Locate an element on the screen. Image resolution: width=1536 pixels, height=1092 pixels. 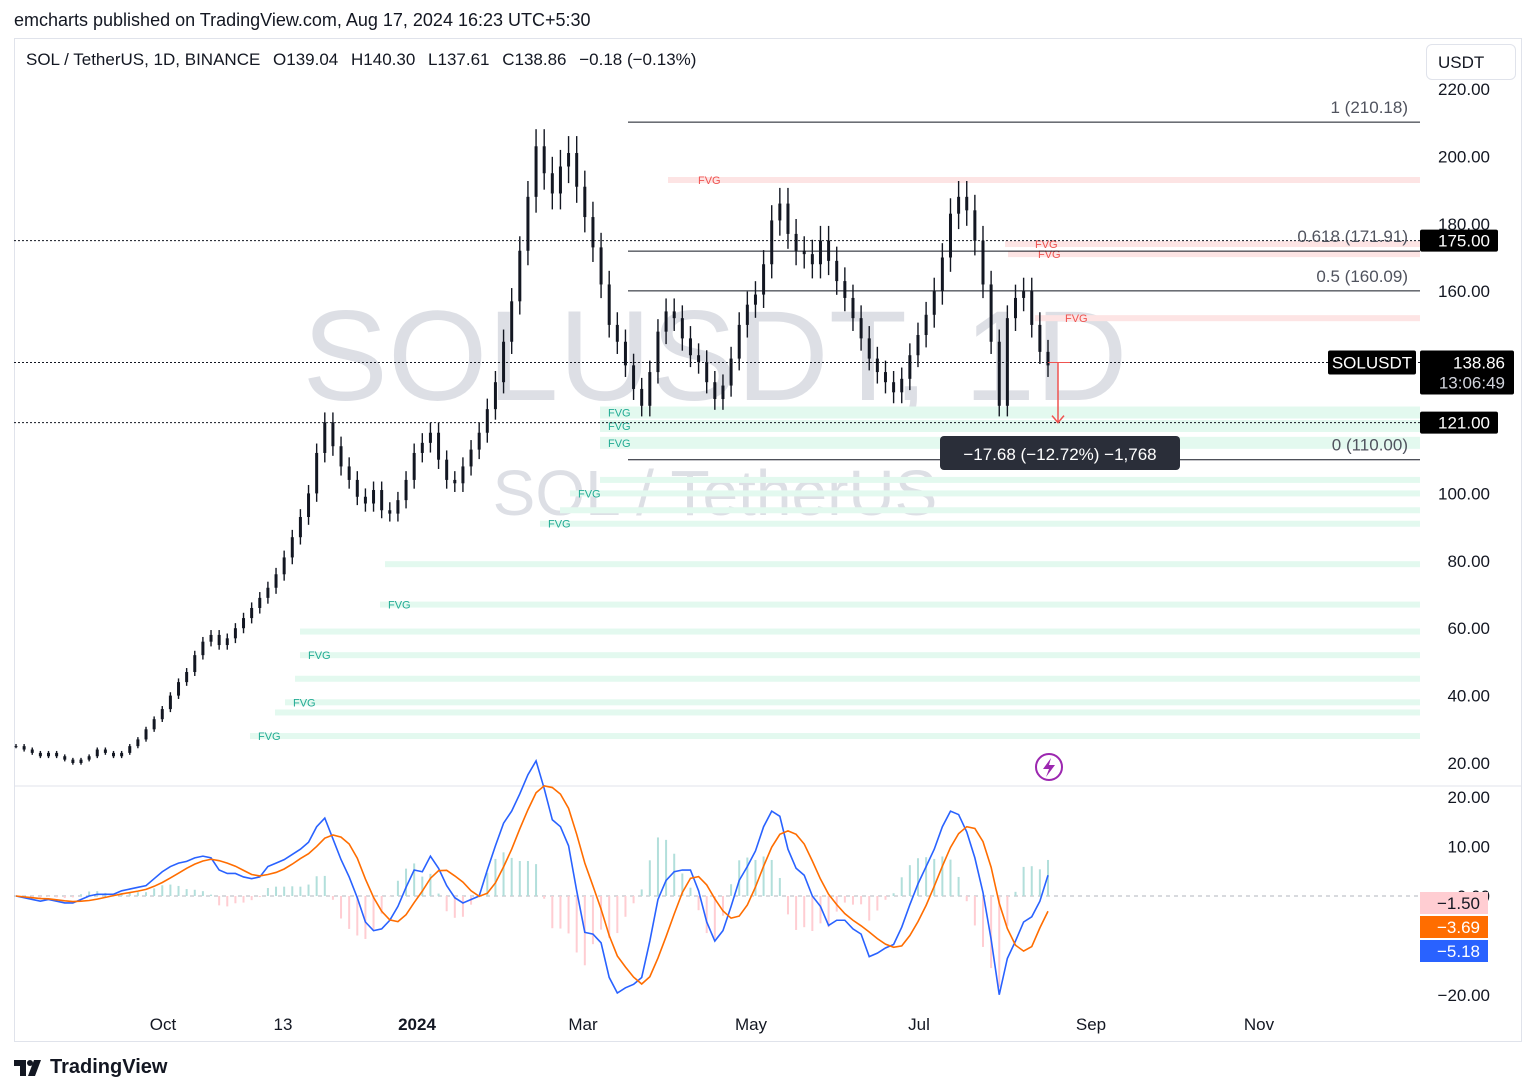
fib-label: 0 (110.00) is located at coordinates (1370, 445).